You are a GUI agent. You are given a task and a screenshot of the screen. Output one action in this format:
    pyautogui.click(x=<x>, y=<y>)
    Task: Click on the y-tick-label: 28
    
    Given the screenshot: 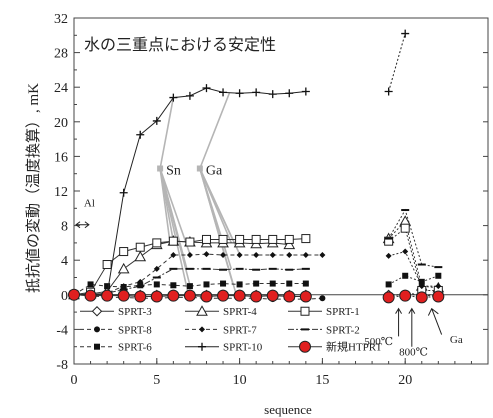 What is the action you would take?
    pyautogui.click(x=61, y=54)
    